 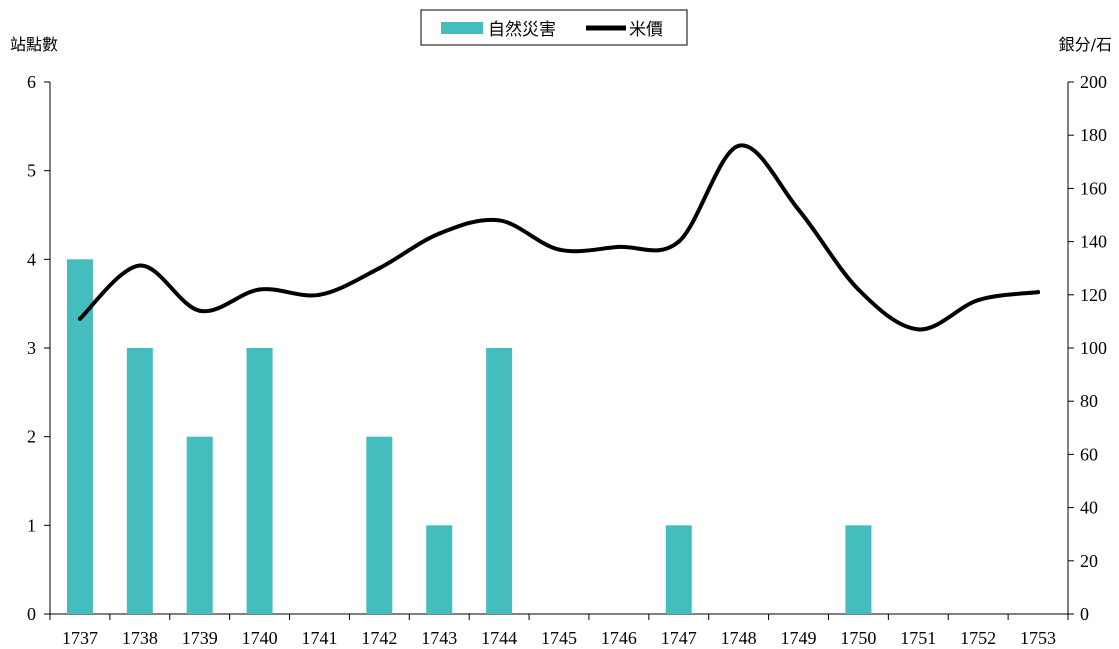 I want to click on y-right-tick-label: 120, so click(x=1093, y=295).